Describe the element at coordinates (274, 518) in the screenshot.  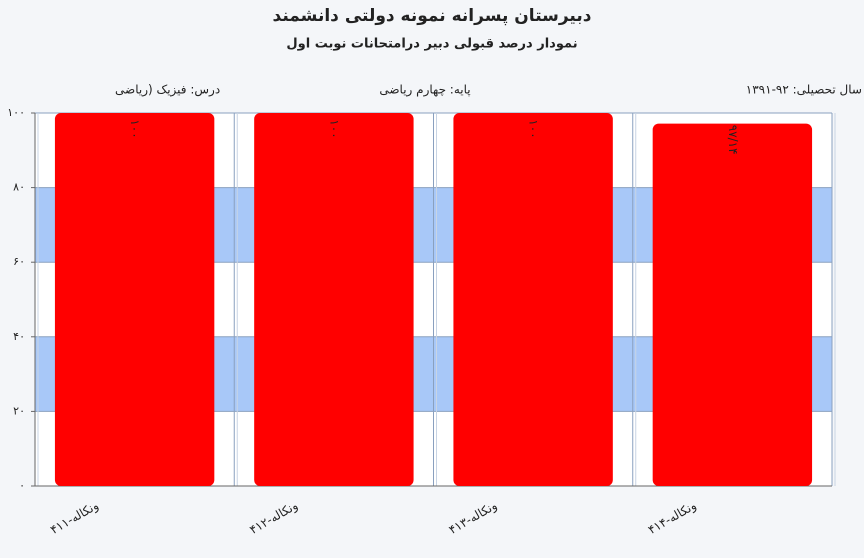
I see `x-tick-label: ونکاله-۴۱۲` at that location.